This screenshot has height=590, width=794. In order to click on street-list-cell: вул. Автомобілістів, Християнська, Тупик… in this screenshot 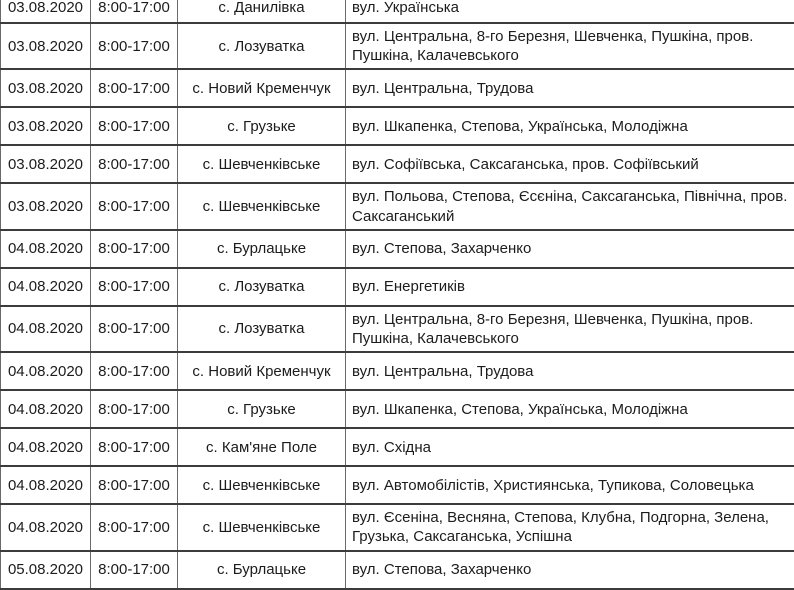, I will do `click(570, 485)`.